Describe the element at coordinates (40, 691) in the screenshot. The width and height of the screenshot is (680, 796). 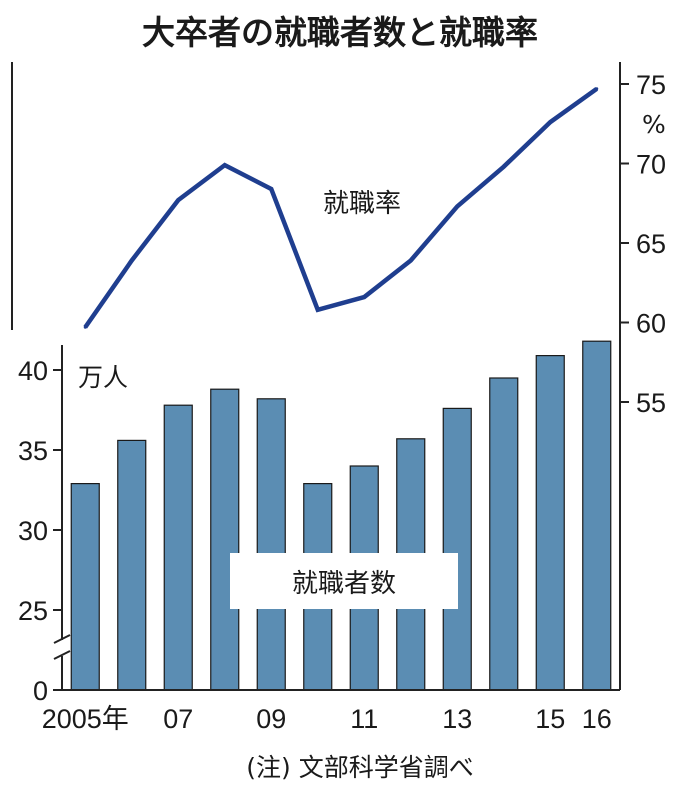
I see `left-tick-label: 0` at that location.